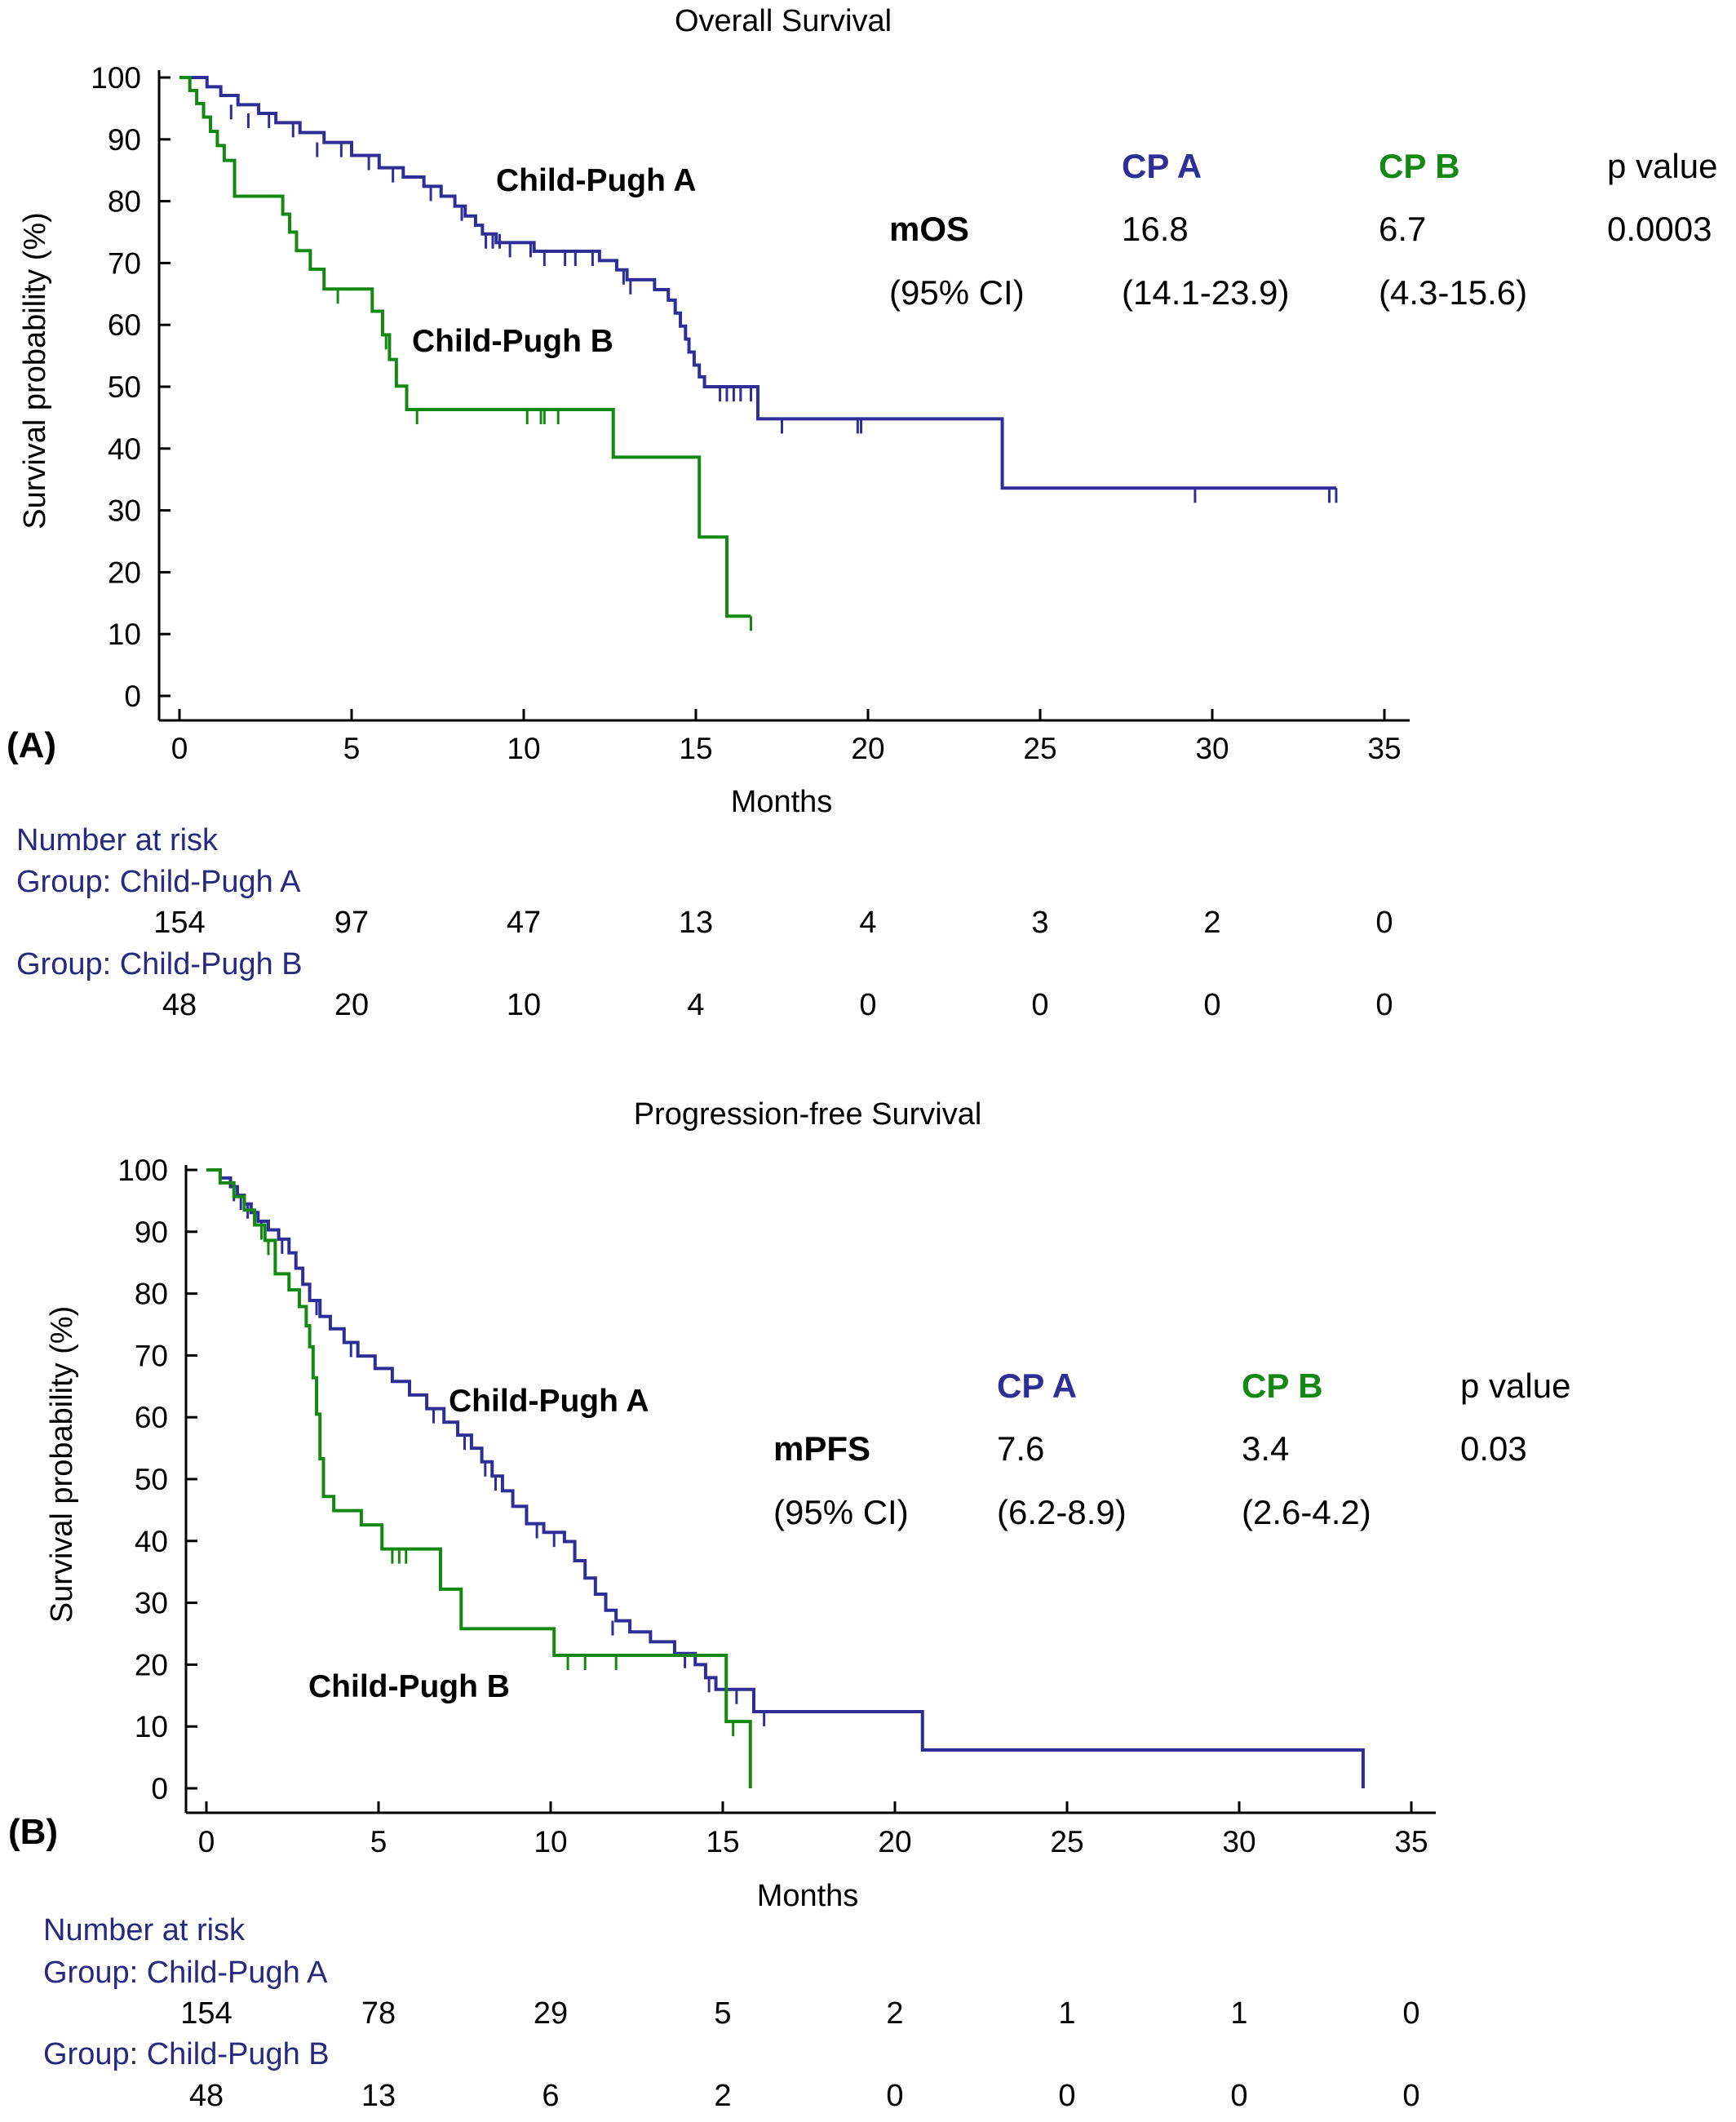 The width and height of the screenshot is (1736, 2122). Describe the element at coordinates (821, 1448) in the screenshot. I see `table-row-median-label: mPFS` at that location.